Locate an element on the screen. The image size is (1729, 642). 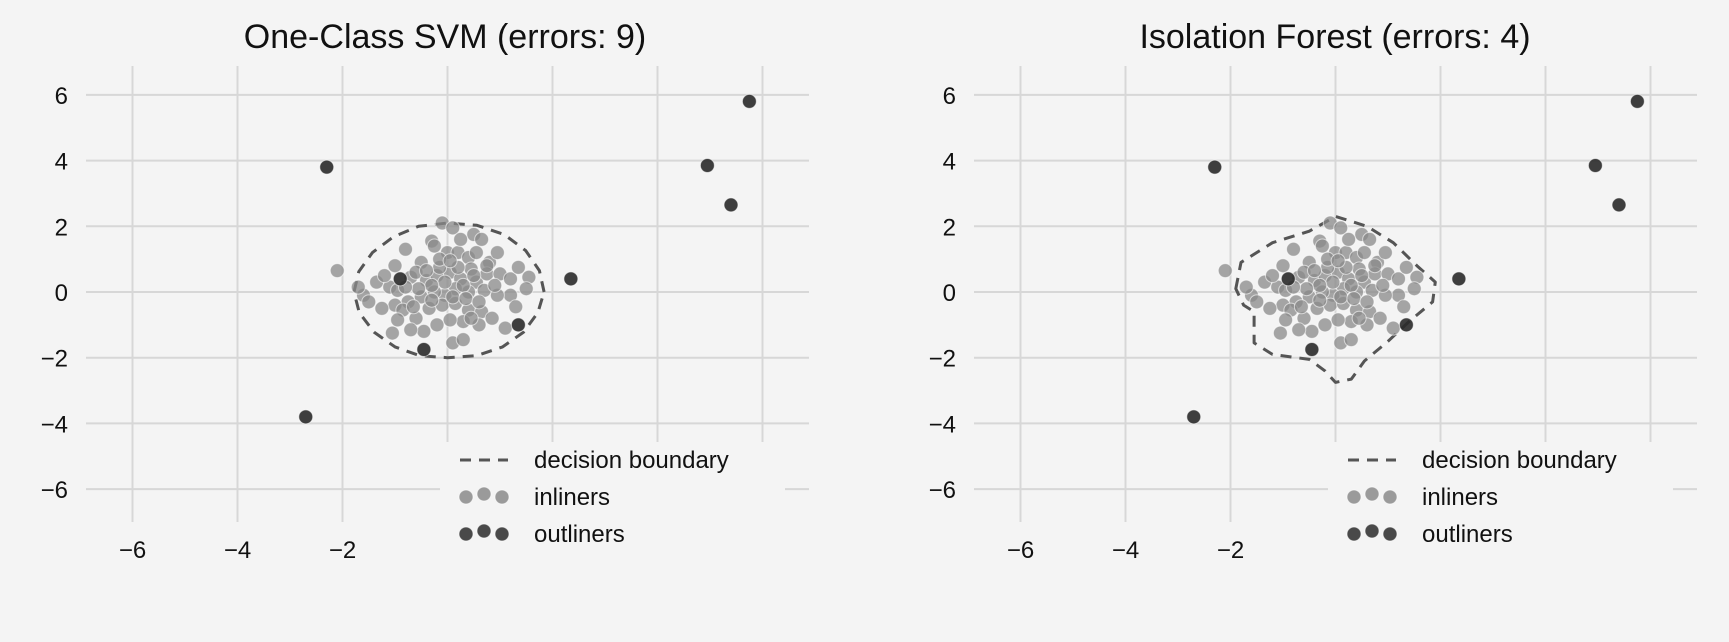
y-tick-label: 2 is located at coordinates (949, 227).